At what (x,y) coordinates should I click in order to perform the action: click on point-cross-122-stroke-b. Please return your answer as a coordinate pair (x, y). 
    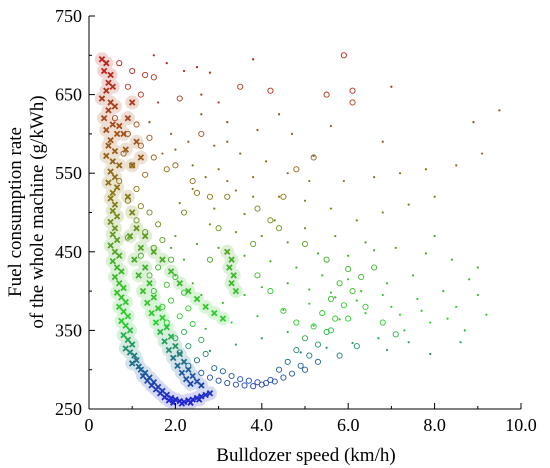
    Looking at the image, I should click on (123, 134).